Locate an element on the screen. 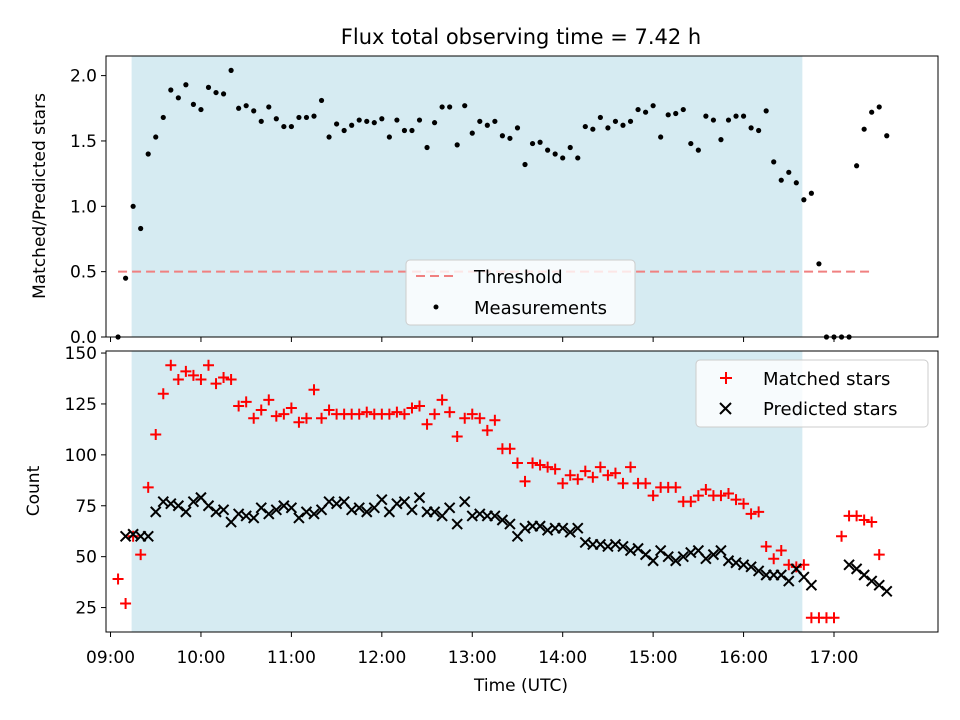 This screenshot has width=960, height=720. top-y-tick-label: 0.5 is located at coordinates (83, 273).